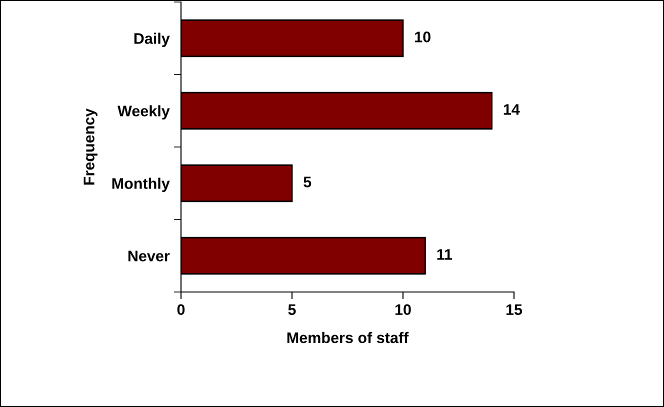 Image resolution: width=664 pixels, height=407 pixels. I want to click on y-tick-label: Monthly, so click(141, 185).